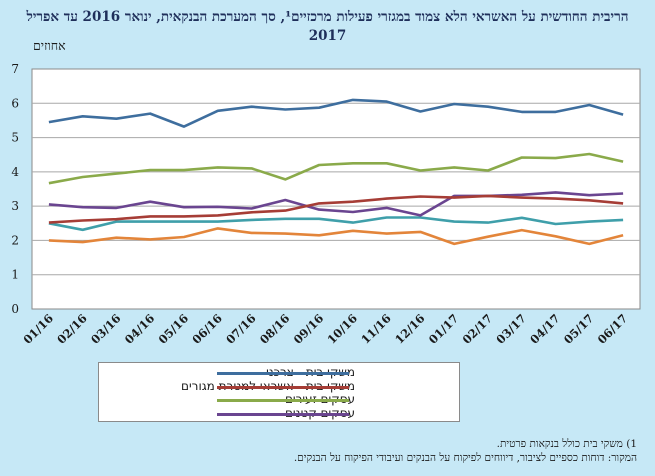  I want to click on legend-entry: עסקים זעירים, so click(279, 399).